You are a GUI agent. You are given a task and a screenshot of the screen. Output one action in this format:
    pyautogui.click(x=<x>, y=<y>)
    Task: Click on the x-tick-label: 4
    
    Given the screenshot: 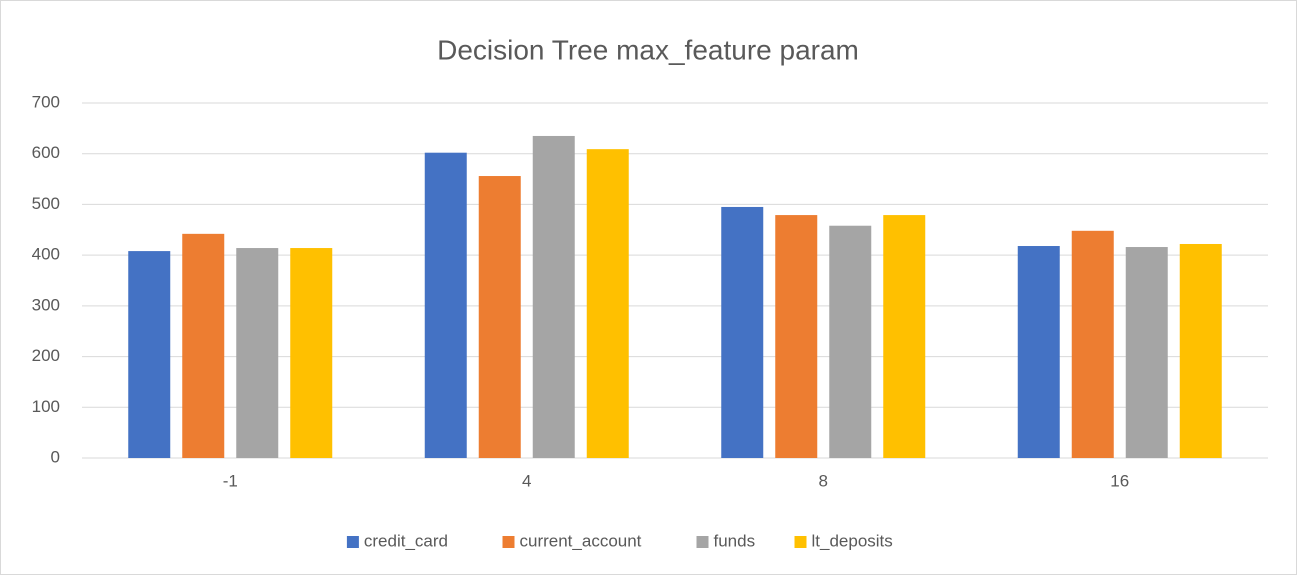 What is the action you would take?
    pyautogui.click(x=526, y=480)
    